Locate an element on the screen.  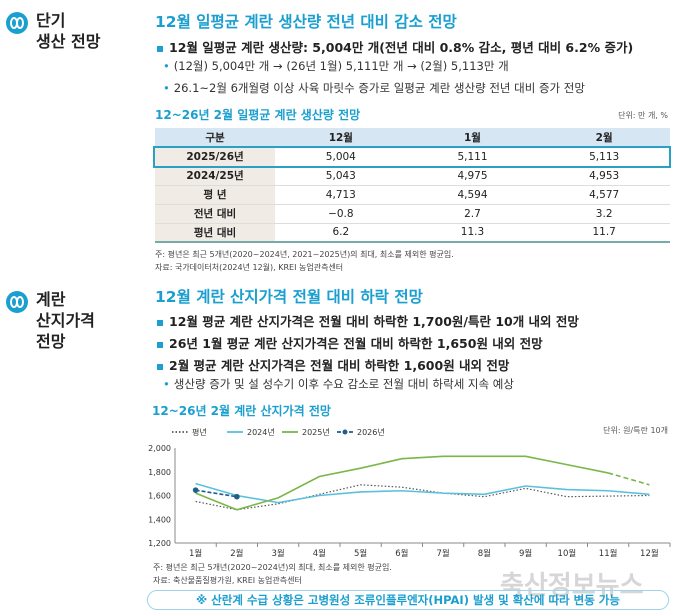
cell: 5,113 is located at coordinates (604, 157).